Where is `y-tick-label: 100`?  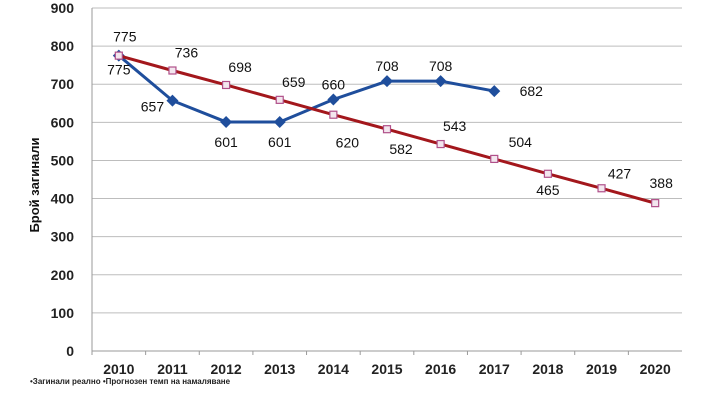
y-tick-label: 100 is located at coordinates (63, 313).